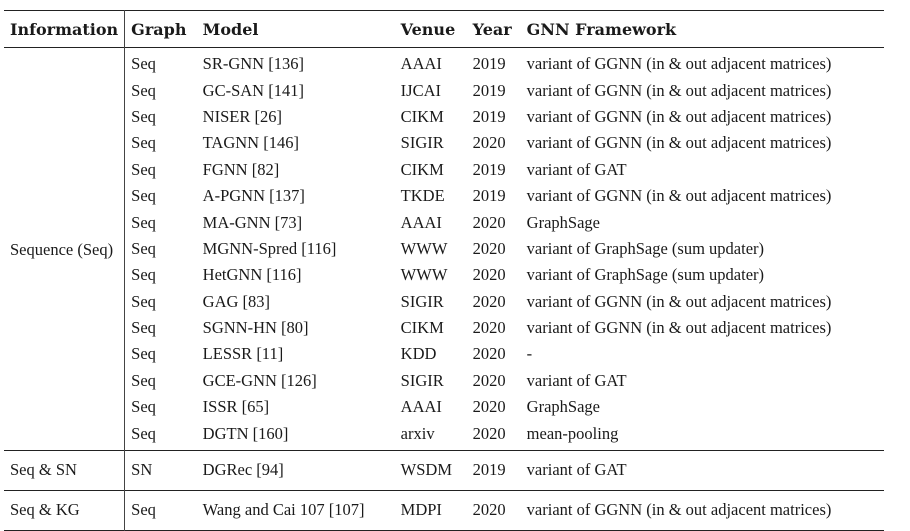  I want to click on model-cell: MA-GNN [73], so click(252, 222).